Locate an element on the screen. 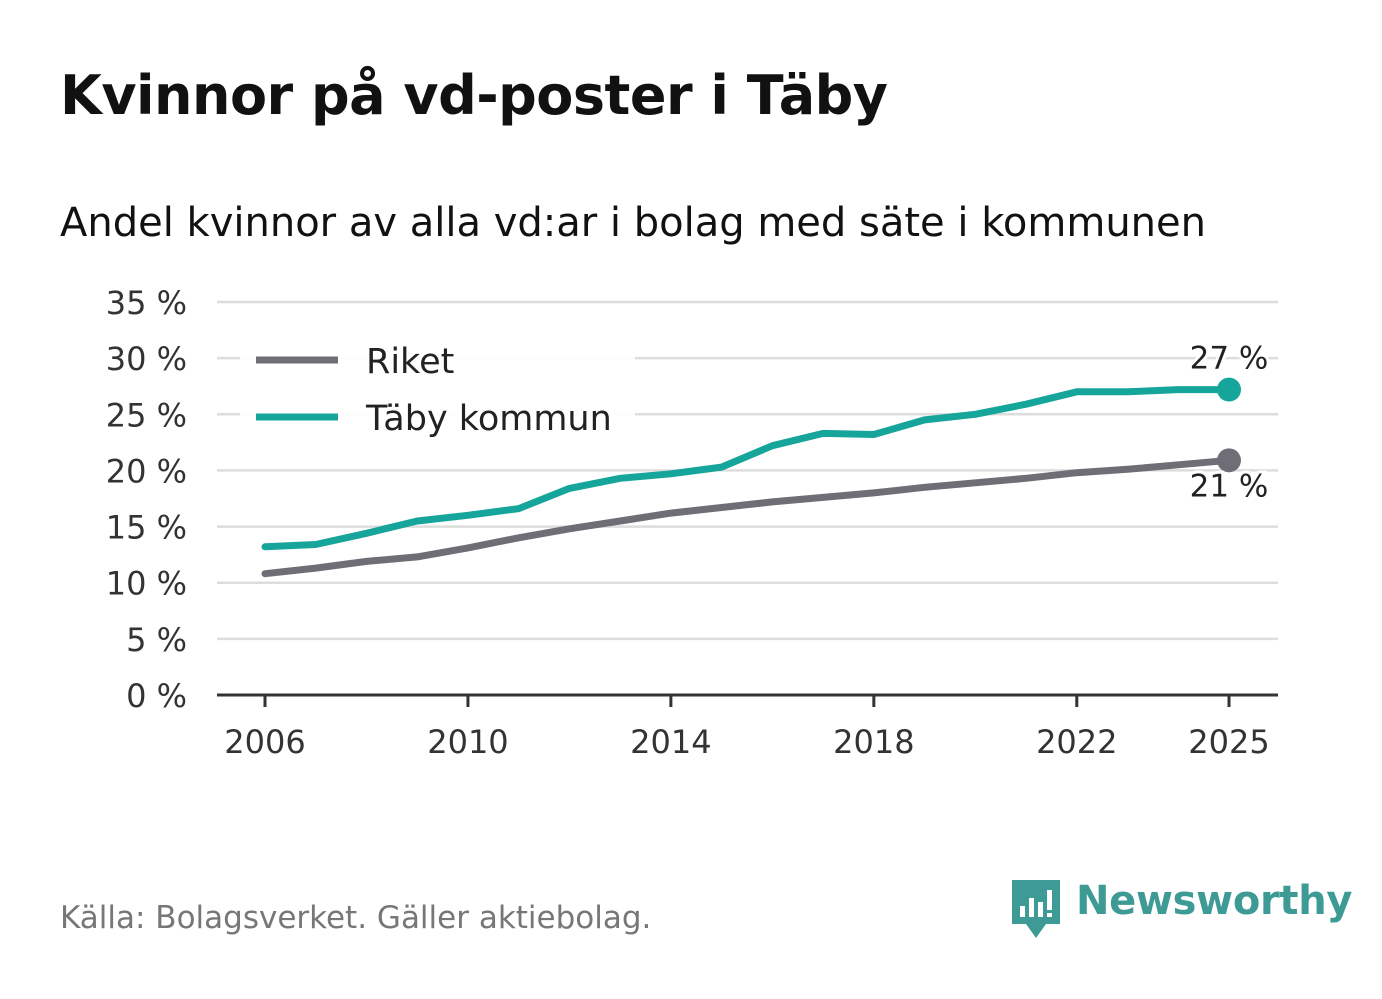  end-value-label: 27 % is located at coordinates (1229, 359).